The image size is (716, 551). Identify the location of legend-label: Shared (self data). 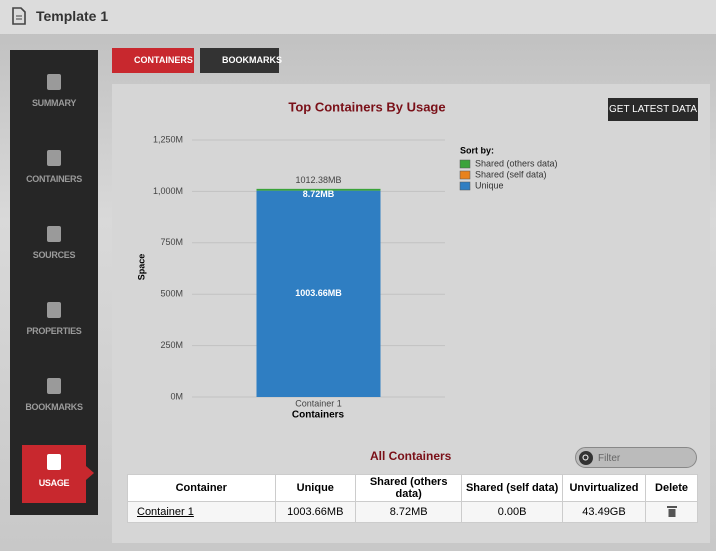
(511, 174).